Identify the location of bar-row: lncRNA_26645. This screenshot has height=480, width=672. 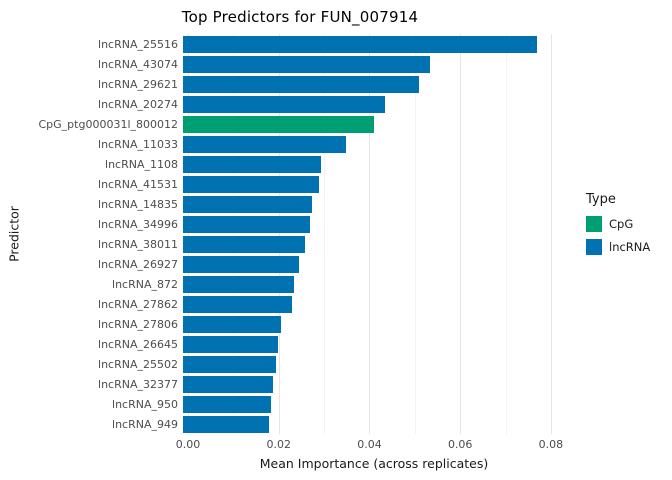
(280, 344).